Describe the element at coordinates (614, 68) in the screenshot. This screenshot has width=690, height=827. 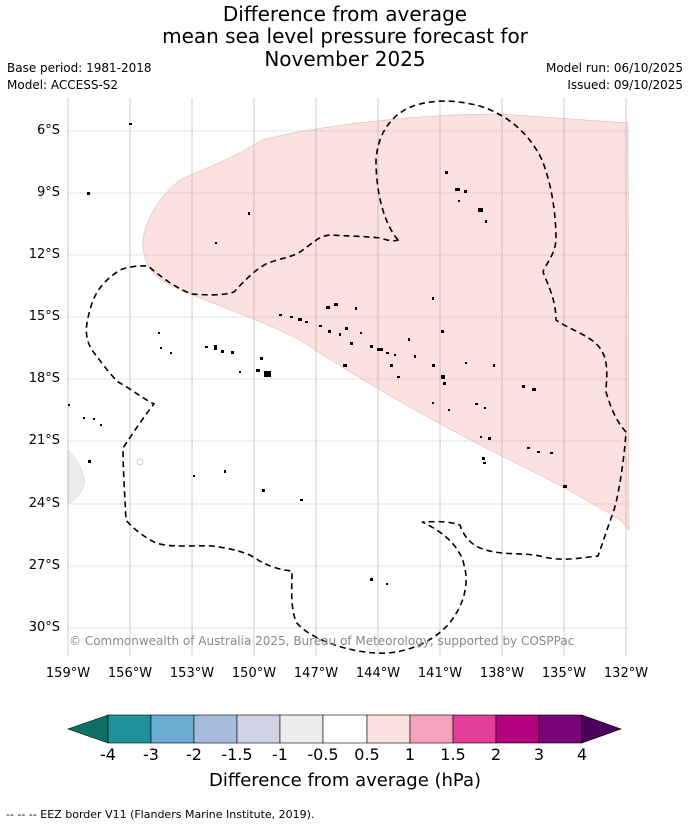
I see `model-run: Model run: 06/10/2025` at that location.